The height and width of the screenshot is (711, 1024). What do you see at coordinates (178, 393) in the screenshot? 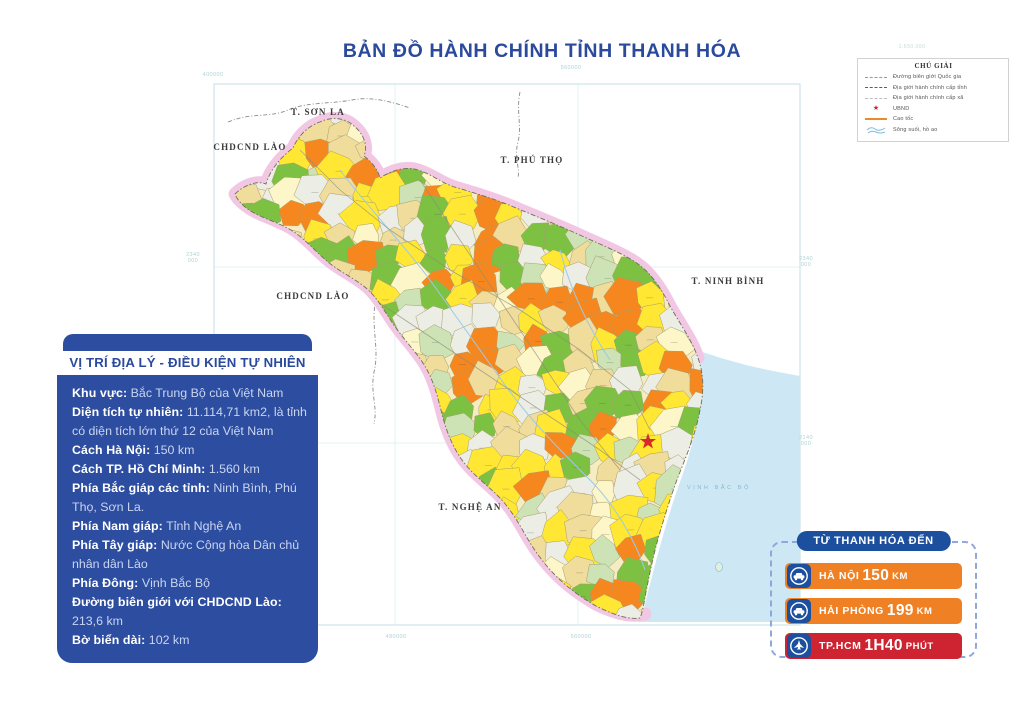
I see `info-entry-region: Khu vực: Bắc Trung Bộ của Việt Nam` at bounding box center [178, 393].